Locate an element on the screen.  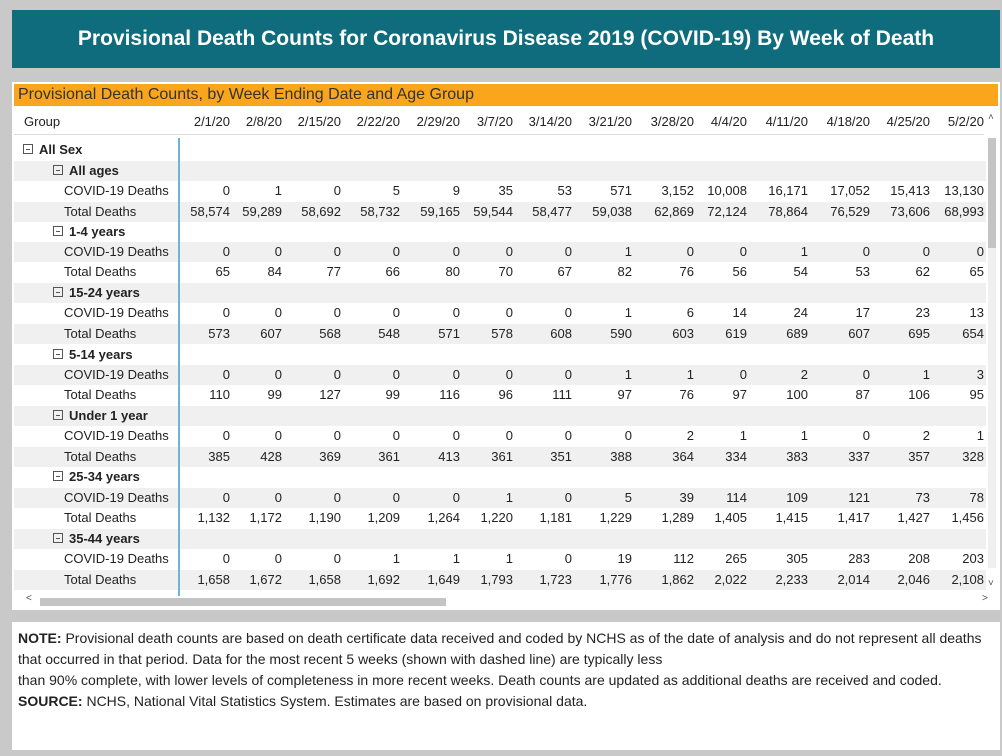
group-label: 15-24 years is located at coordinates (104, 292).